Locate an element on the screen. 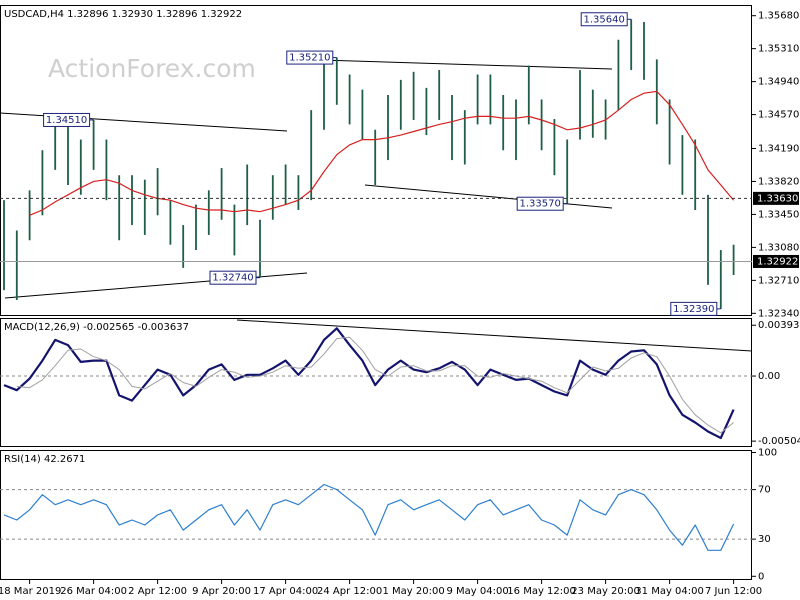  y-tick-label: 1.33450 is located at coordinates (778, 214).